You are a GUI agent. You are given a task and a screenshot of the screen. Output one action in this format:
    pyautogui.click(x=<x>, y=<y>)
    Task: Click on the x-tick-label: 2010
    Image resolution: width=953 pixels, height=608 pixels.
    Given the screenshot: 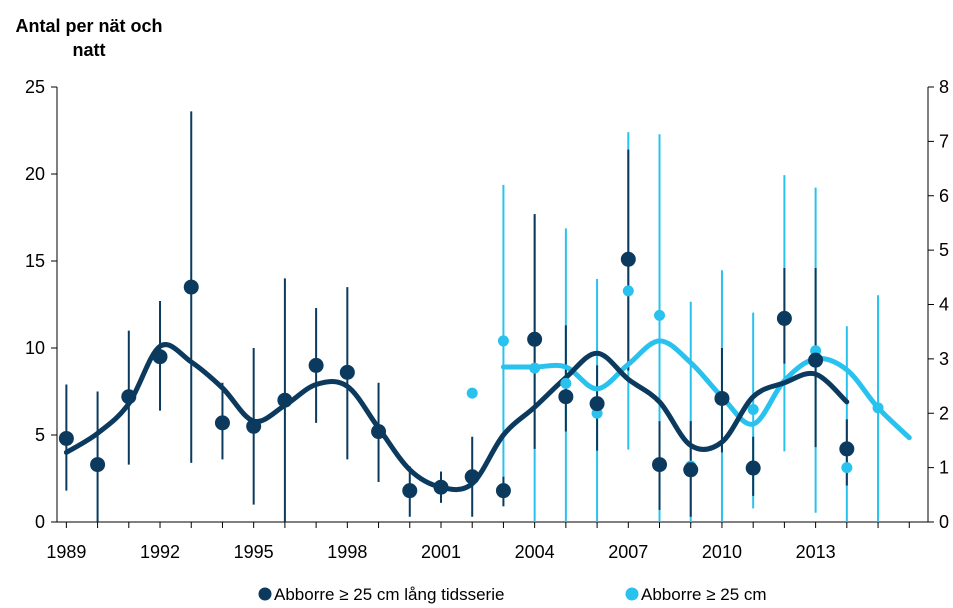 What is the action you would take?
    pyautogui.click(x=722, y=552)
    